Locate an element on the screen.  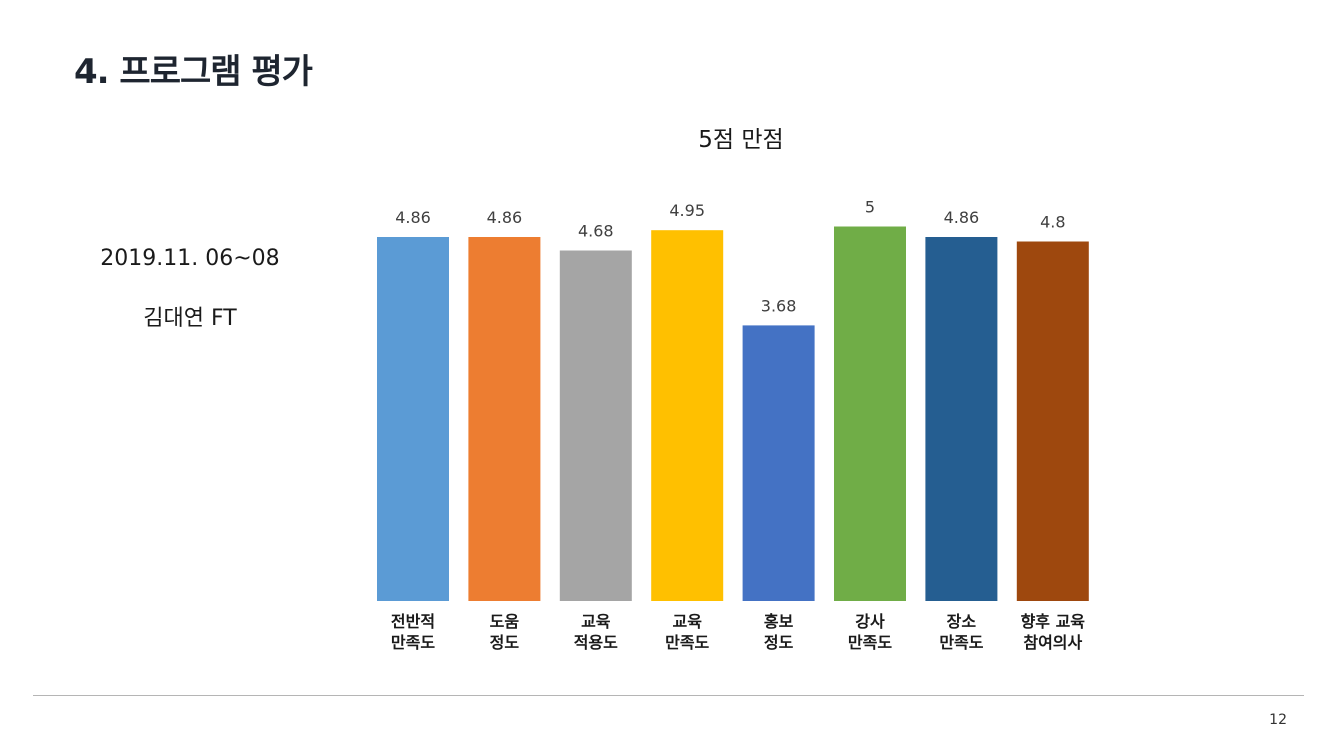
category-label-0-line-1: 만족도 is located at coordinates (413, 642).